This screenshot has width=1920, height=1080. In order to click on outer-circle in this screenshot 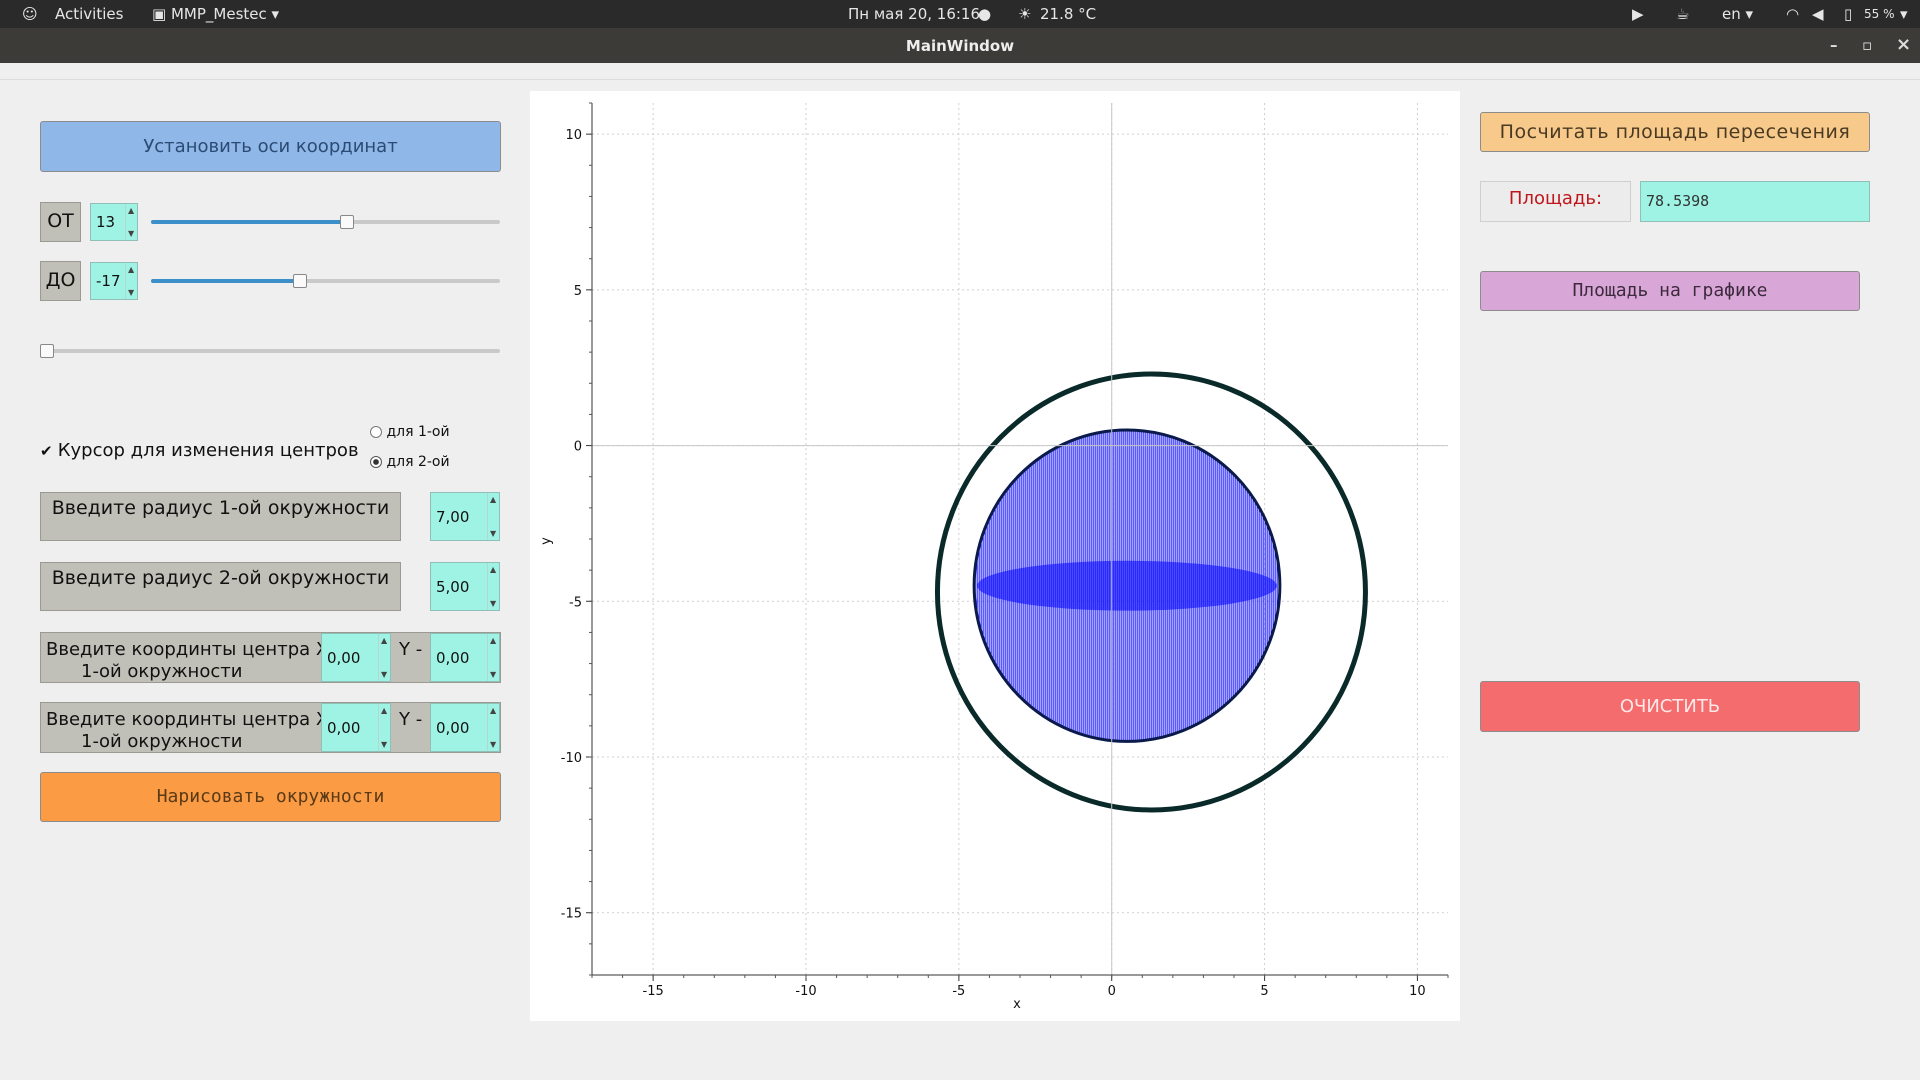, I will do `click(1151, 592)`.